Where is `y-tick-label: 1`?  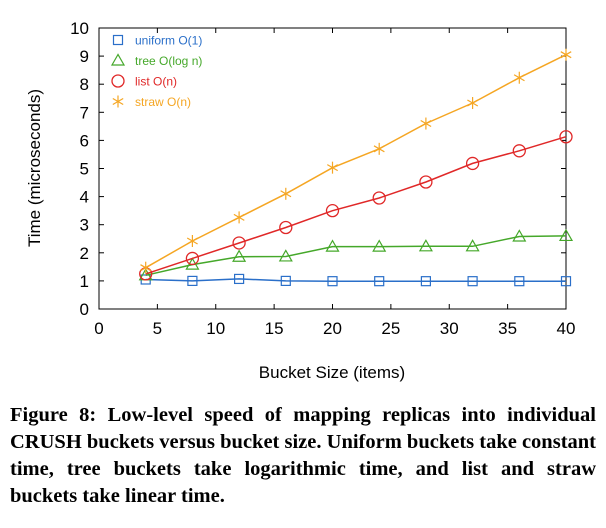
y-tick-label: 1 is located at coordinates (84, 281).